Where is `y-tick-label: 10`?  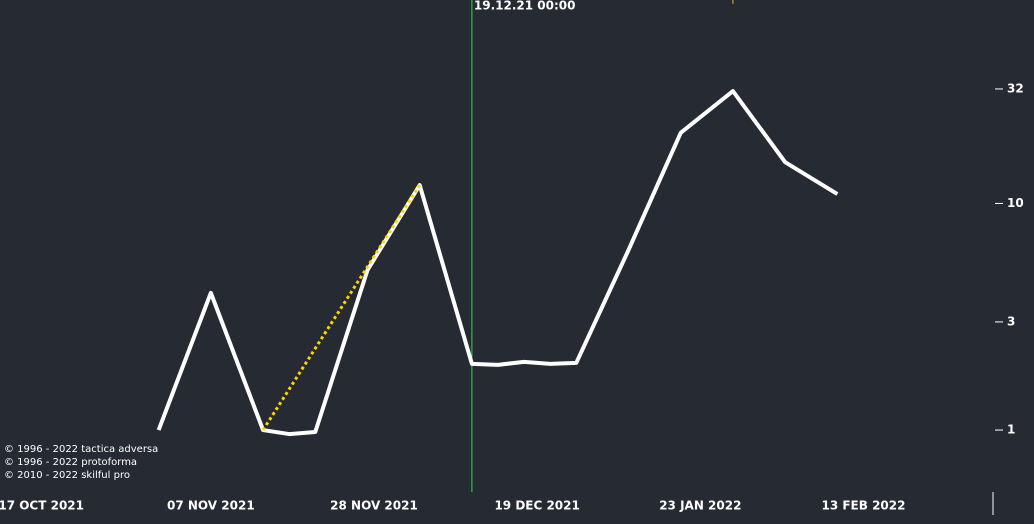
y-tick-label: 10 is located at coordinates (1015, 203).